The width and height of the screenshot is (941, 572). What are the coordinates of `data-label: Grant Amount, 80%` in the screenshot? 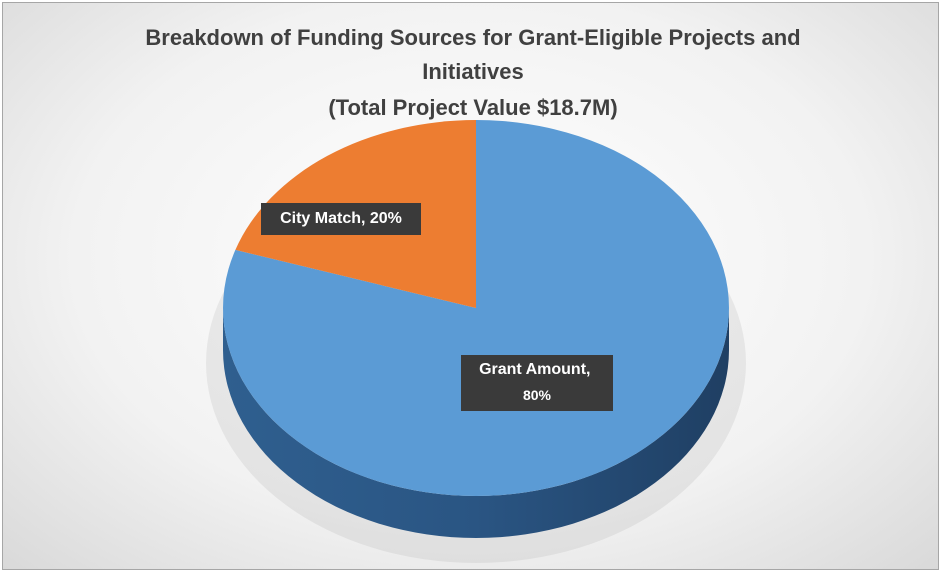 It's located at (537, 381).